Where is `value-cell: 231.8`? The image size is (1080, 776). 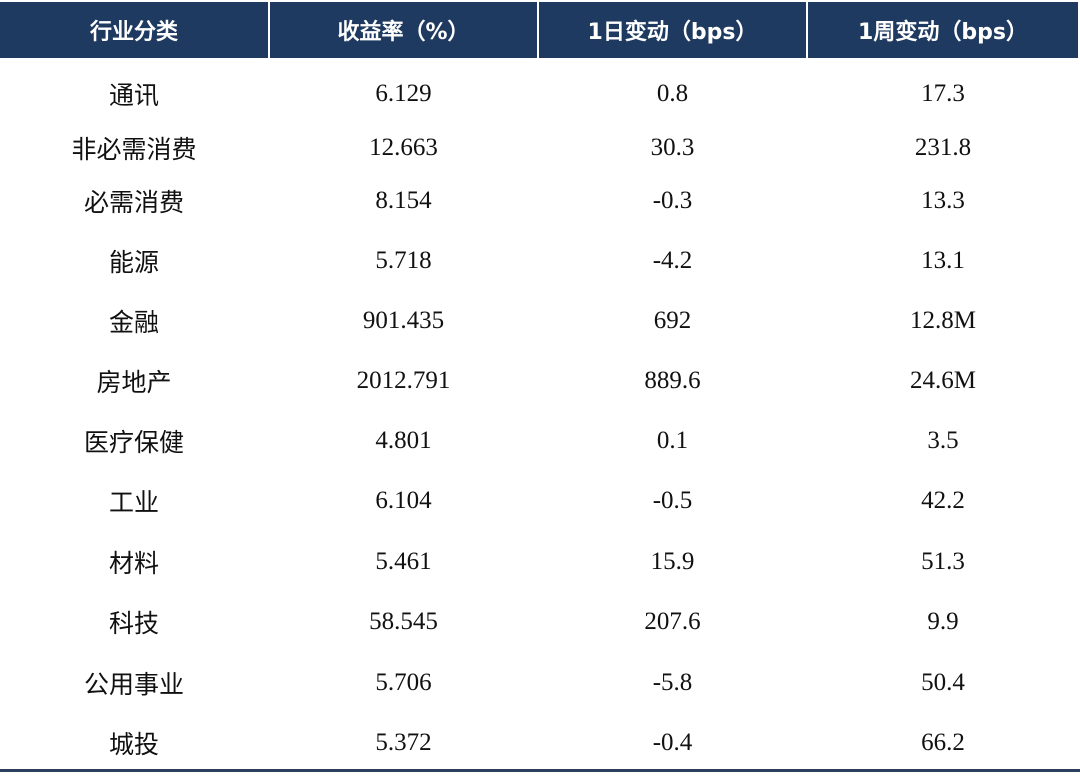 value-cell: 231.8 is located at coordinates (943, 147).